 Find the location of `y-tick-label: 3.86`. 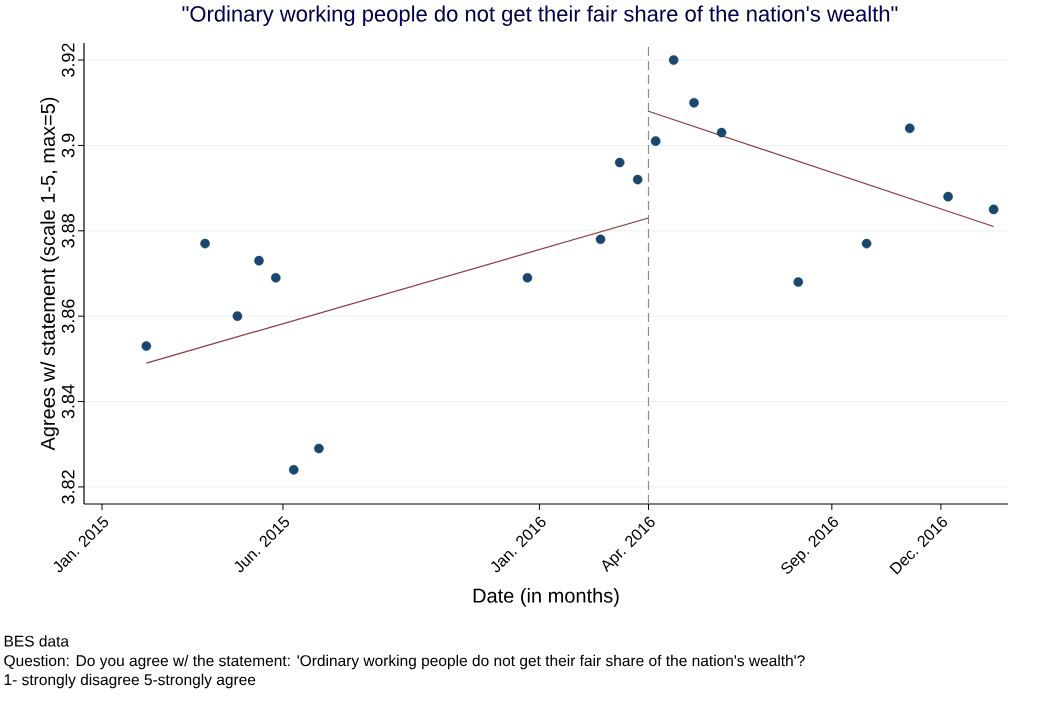

y-tick-label: 3.86 is located at coordinates (68, 316).